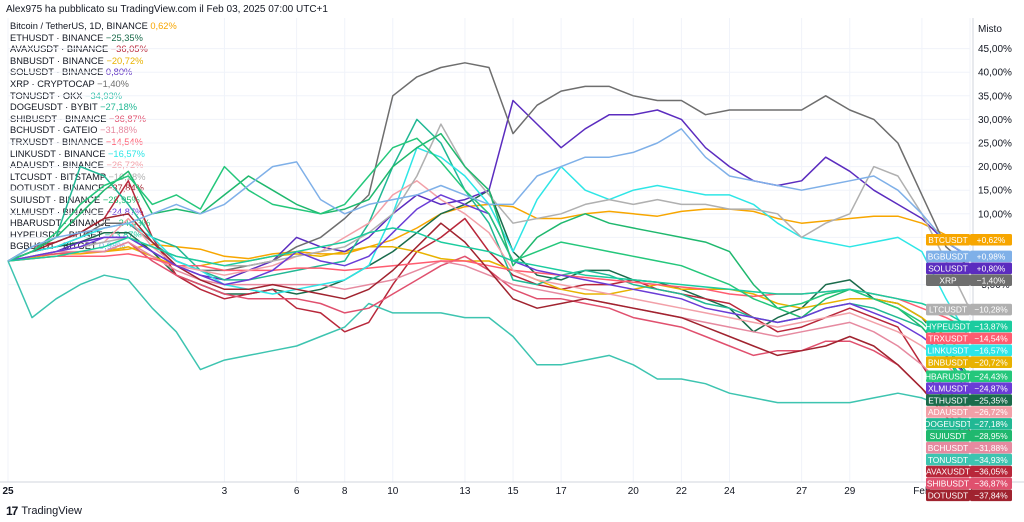 The image size is (1024, 522). What do you see at coordinates (991, 339) in the screenshot?
I see `tag-value: −14,54%` at bounding box center [991, 339].